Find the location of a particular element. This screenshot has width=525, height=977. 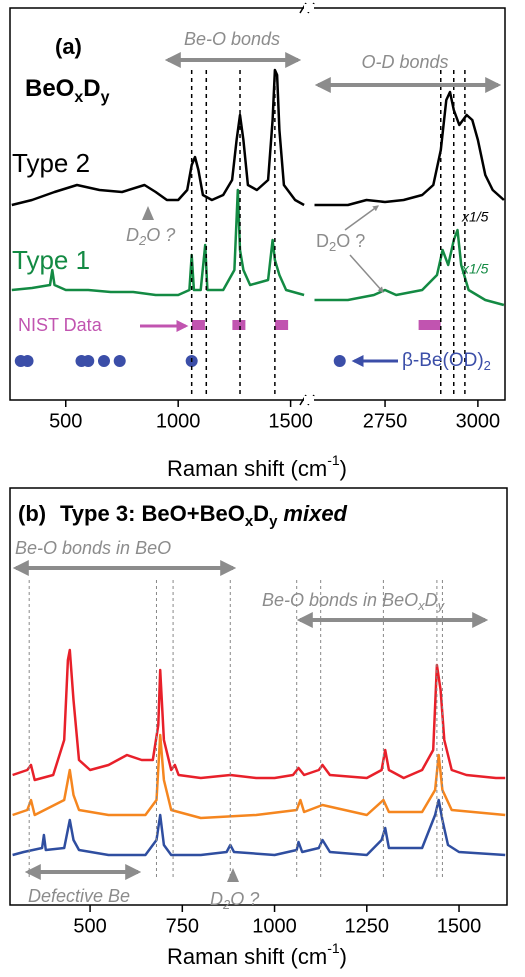

x-tick-label: 2750 is located at coordinates (385, 421).